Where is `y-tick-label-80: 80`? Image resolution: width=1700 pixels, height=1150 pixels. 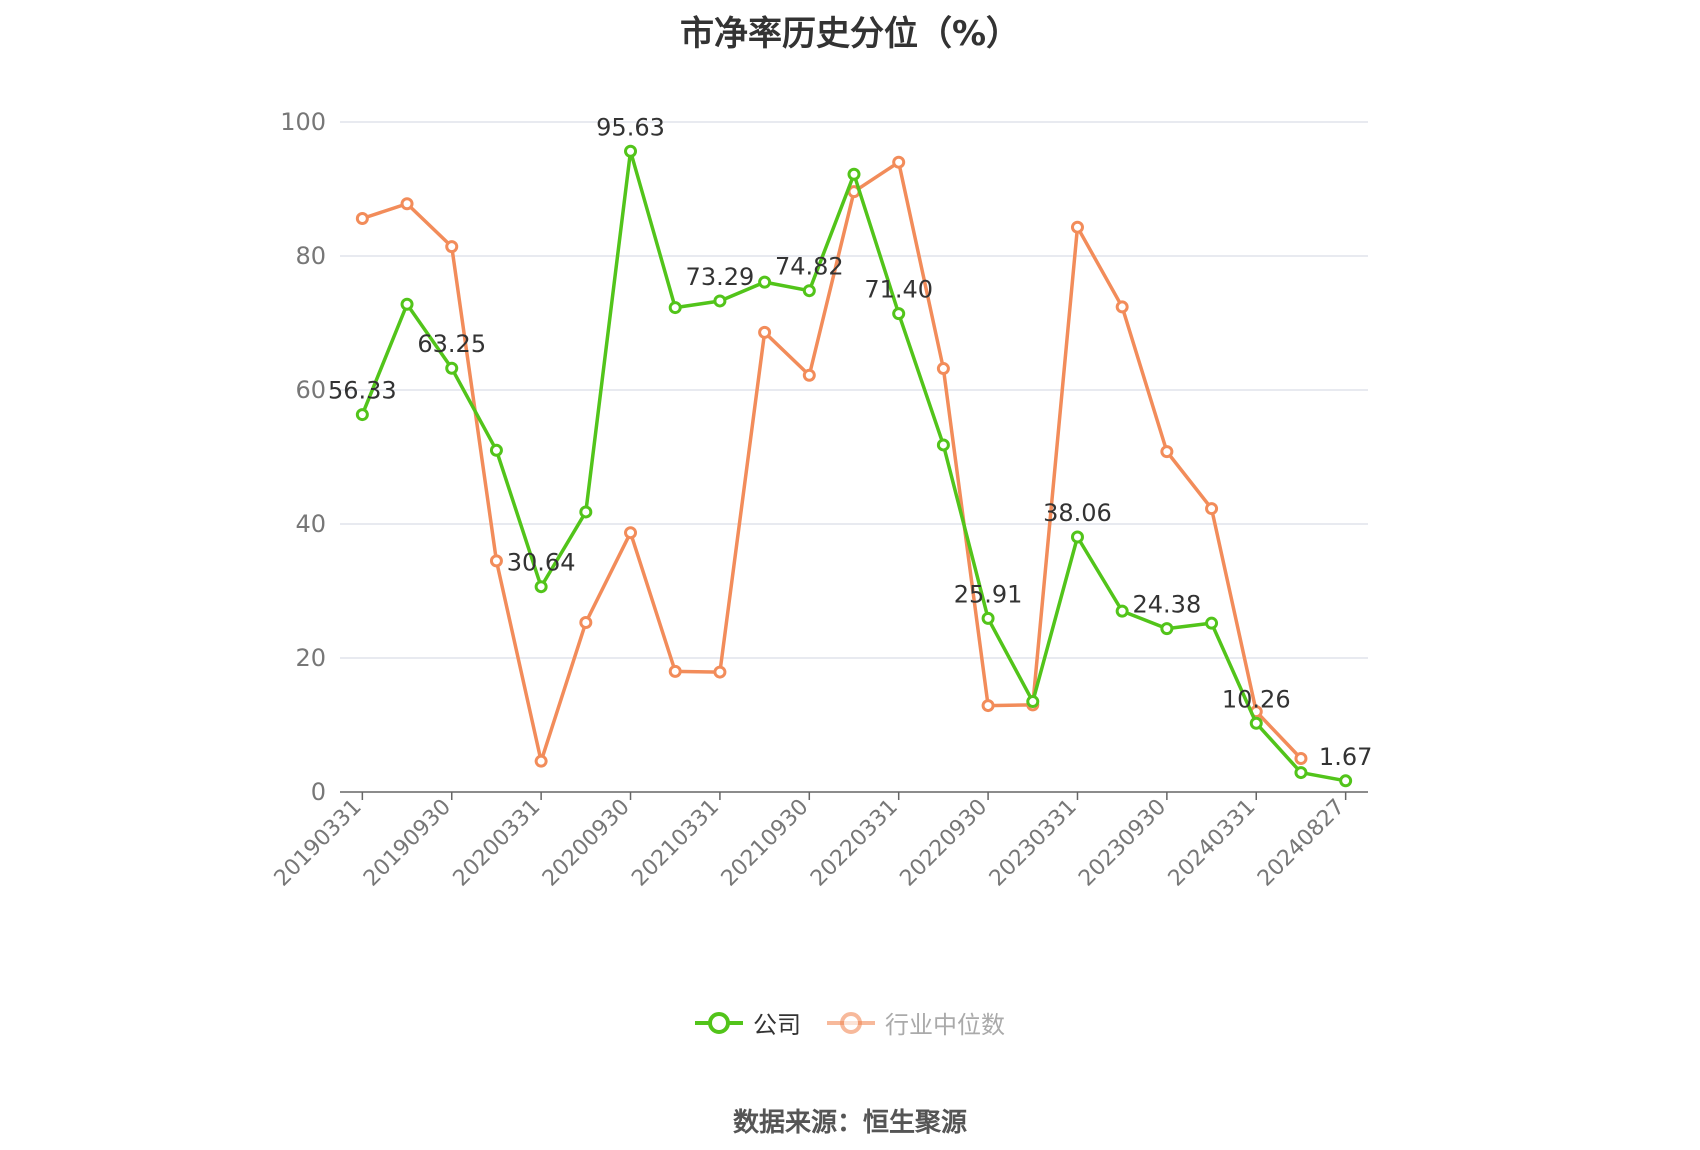 y-tick-label-80: 80 is located at coordinates (310, 256).